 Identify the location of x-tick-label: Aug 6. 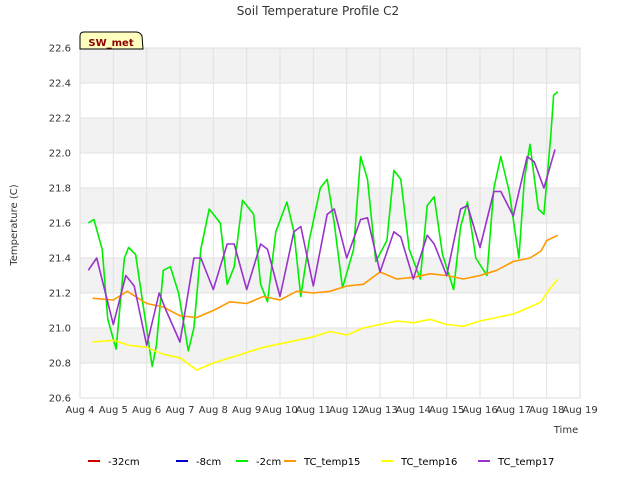
(146, 410).